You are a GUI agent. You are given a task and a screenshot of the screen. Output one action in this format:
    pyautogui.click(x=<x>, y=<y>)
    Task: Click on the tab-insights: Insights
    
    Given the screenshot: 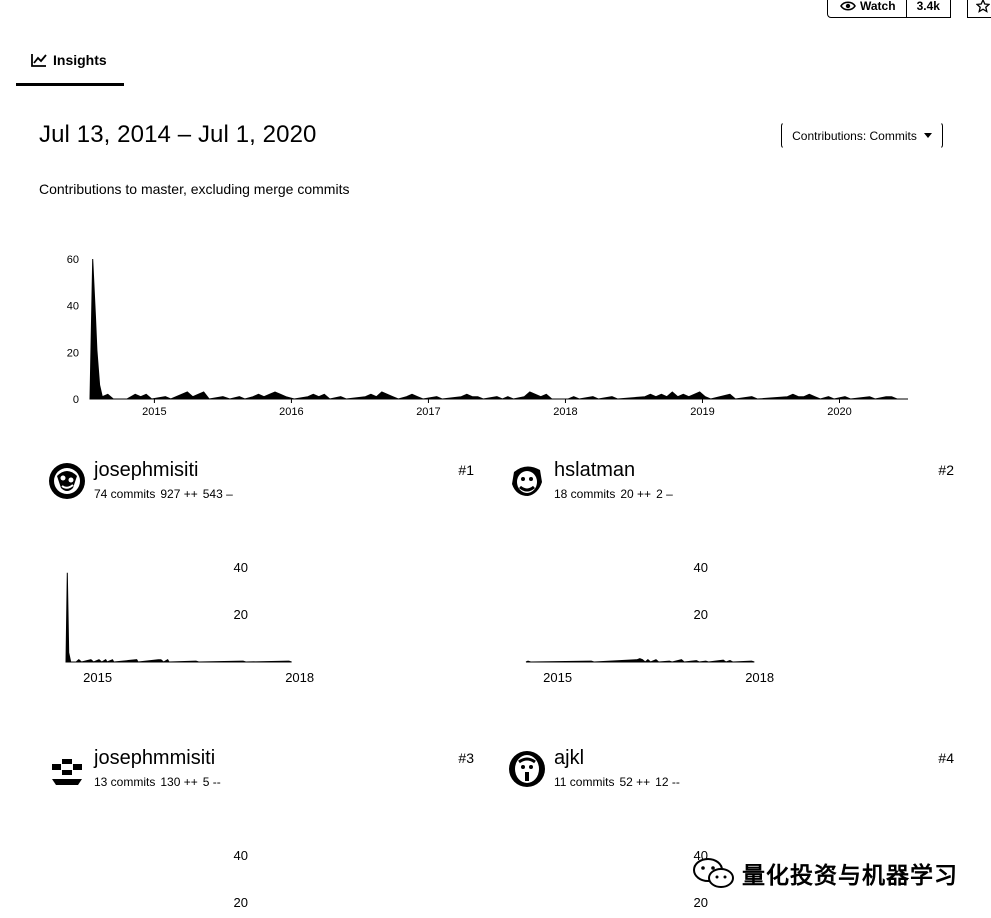 What is the action you would take?
    pyautogui.click(x=70, y=67)
    